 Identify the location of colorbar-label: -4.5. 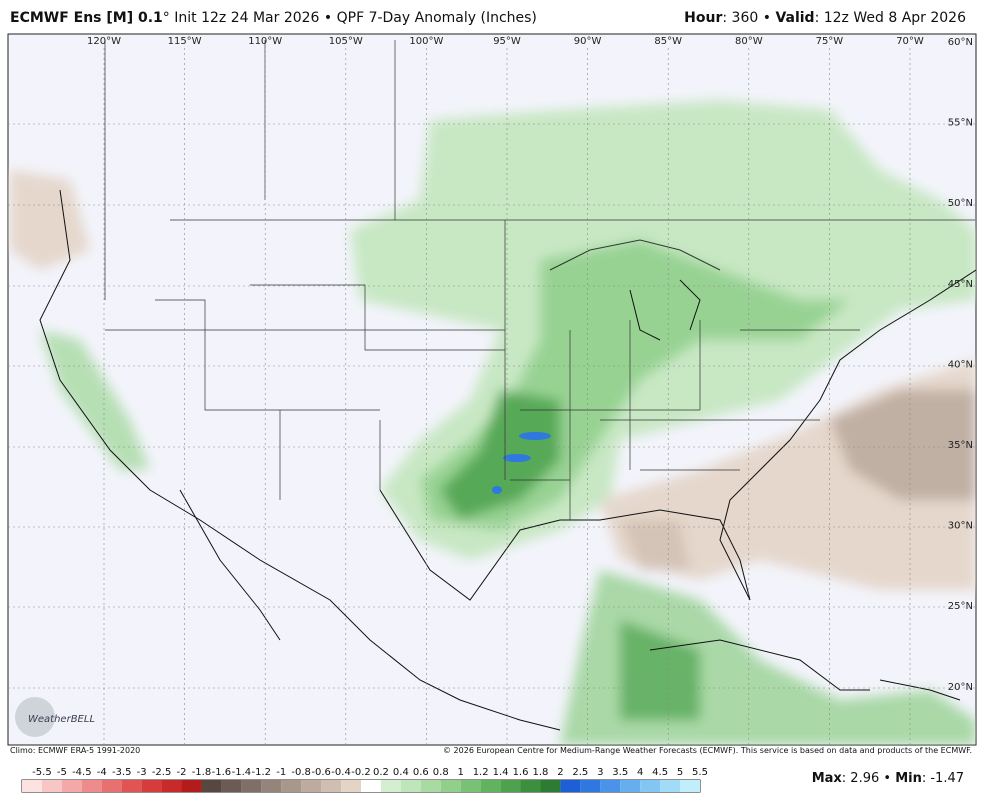
(82, 772).